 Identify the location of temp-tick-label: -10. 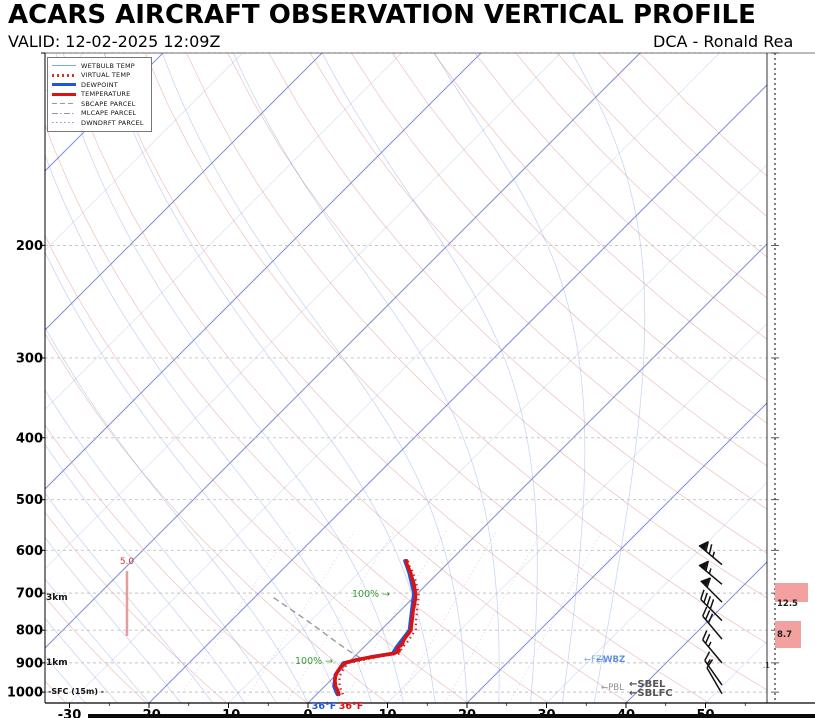
(229, 713).